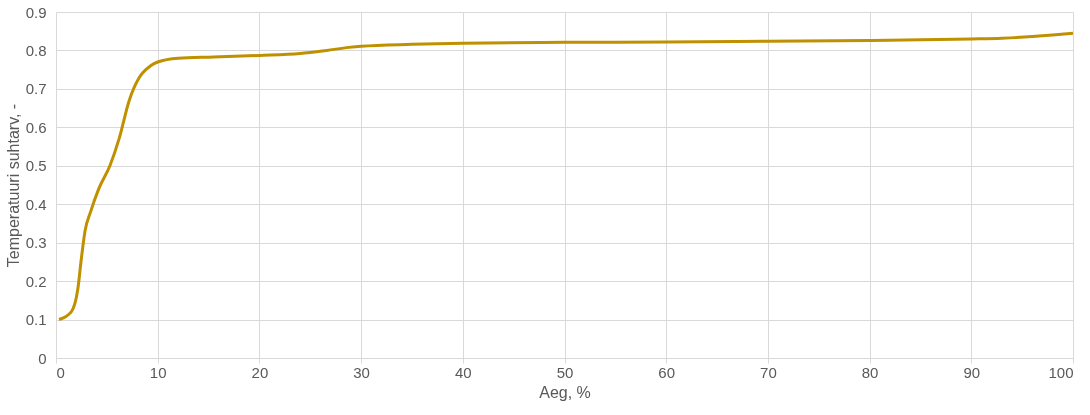  What do you see at coordinates (36, 127) in the screenshot?
I see `y-tick-label: 0.6` at bounding box center [36, 127].